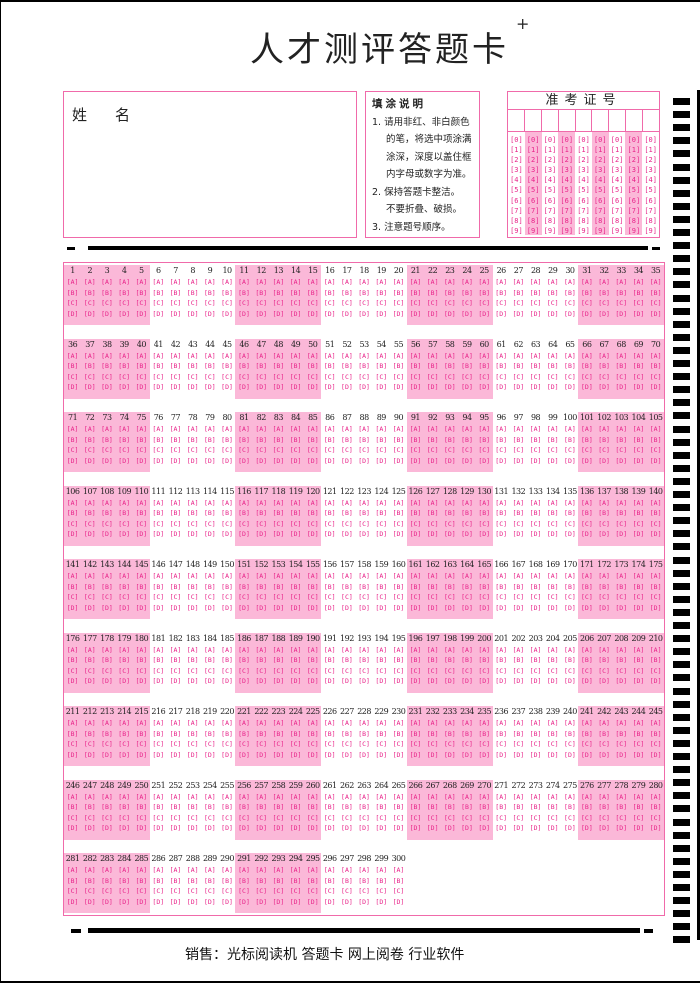 The width and height of the screenshot is (700, 983). Describe the element at coordinates (600, 180) in the screenshot. I see `digit-bubble: [4]` at that location.